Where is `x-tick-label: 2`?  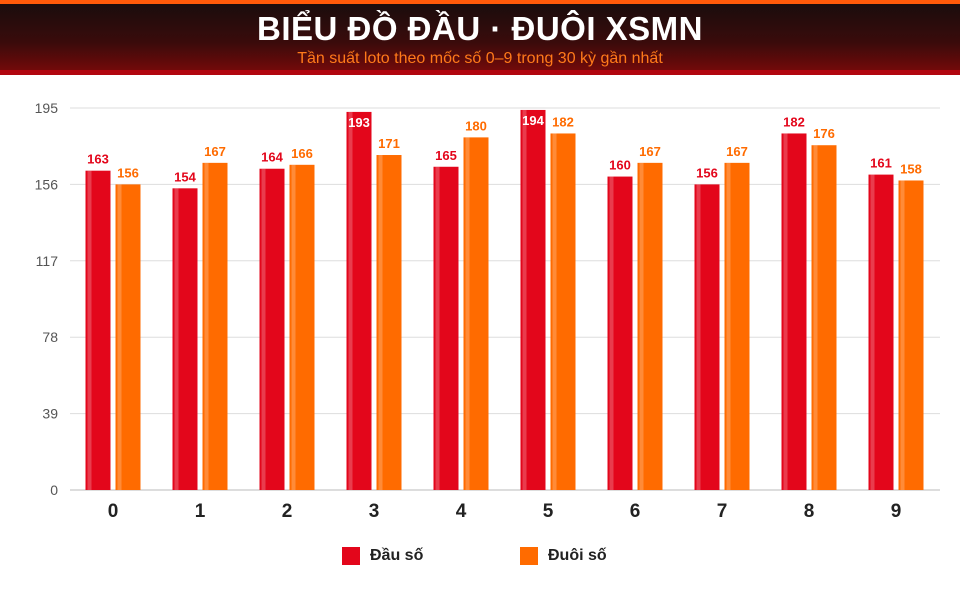
x-tick-label: 2 is located at coordinates (287, 511).